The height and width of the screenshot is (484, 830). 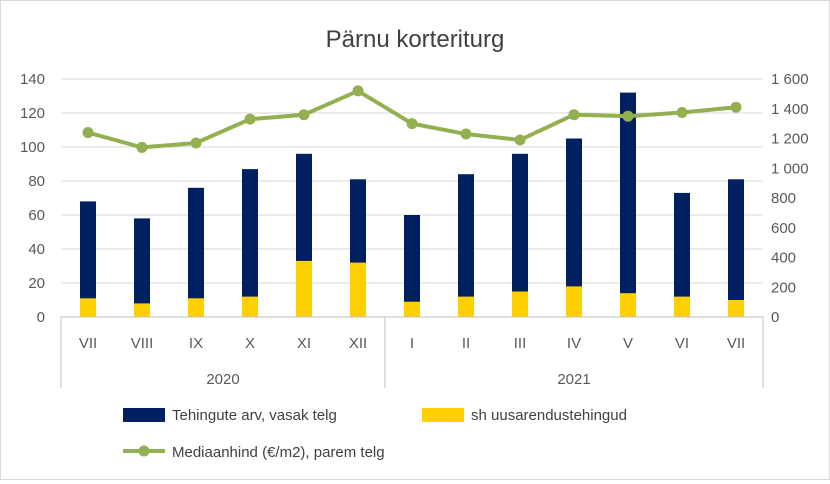 What do you see at coordinates (573, 379) in the screenshot?
I see `year-group-label: 2021` at bounding box center [573, 379].